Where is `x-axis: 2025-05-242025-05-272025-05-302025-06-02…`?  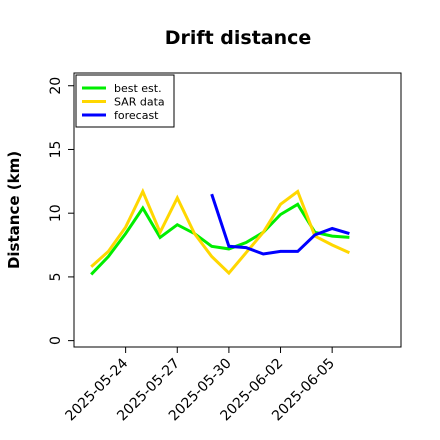 x-axis: 2025-05-242025-05-272025-05-302025-06-02… is located at coordinates (200, 385).